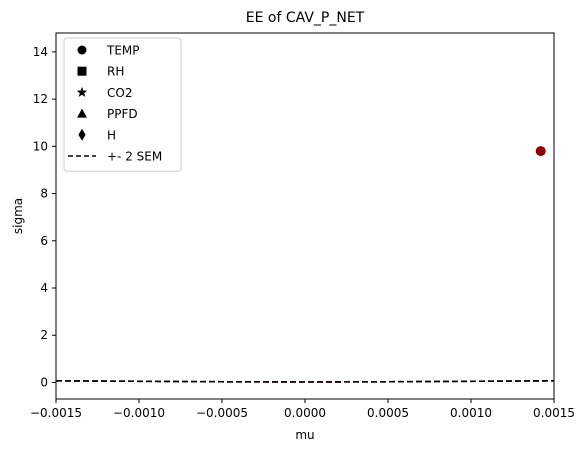 The image size is (586, 457). What do you see at coordinates (471, 413) in the screenshot?
I see `x-tick-label: 0.0010` at bounding box center [471, 413].